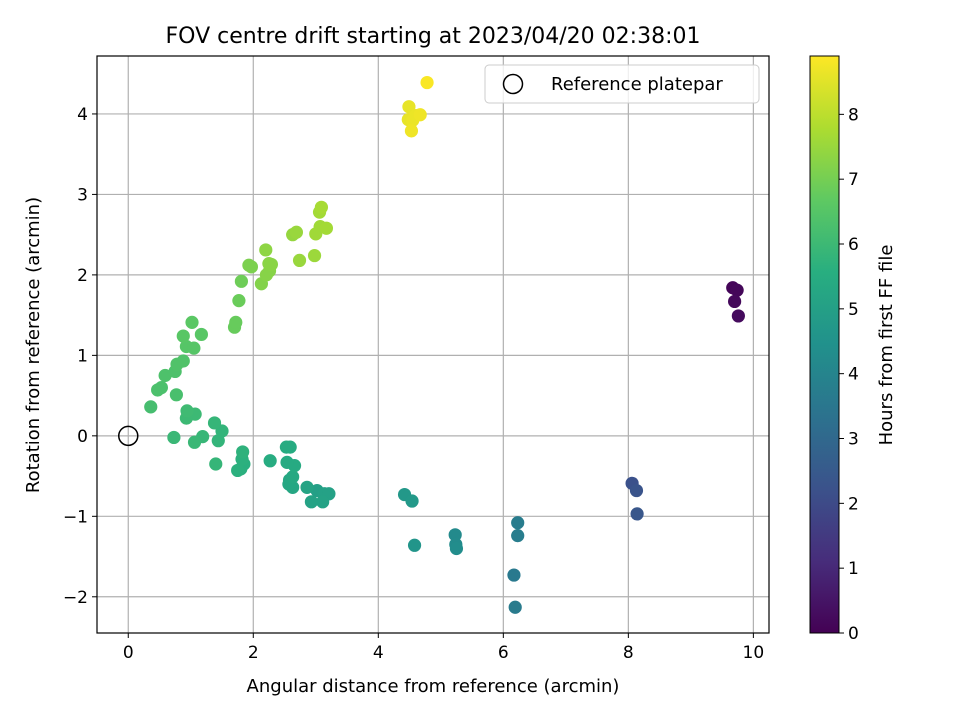  I want to click on legend-reference-marker-icon, so click(513, 84).